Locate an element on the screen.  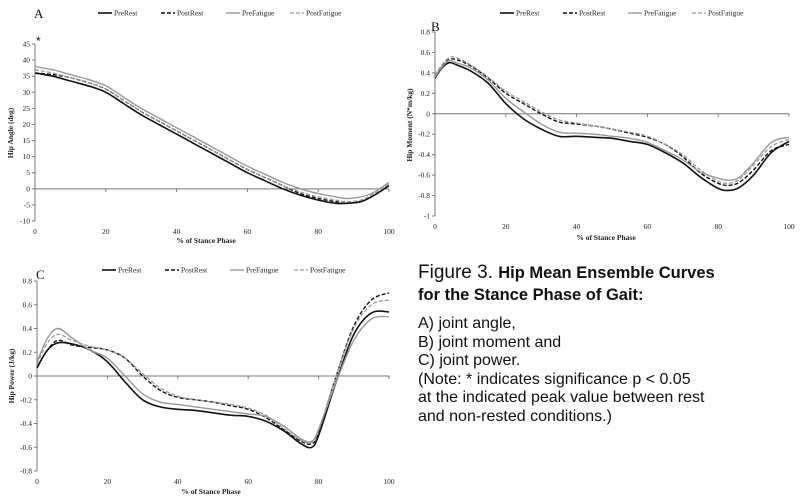
y-tick-label: 35 is located at coordinates (27, 76).